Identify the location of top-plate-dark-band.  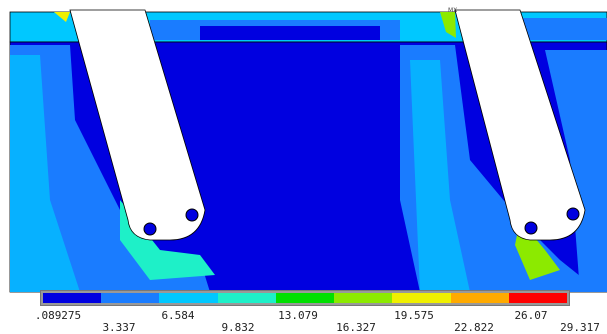
(290, 33).